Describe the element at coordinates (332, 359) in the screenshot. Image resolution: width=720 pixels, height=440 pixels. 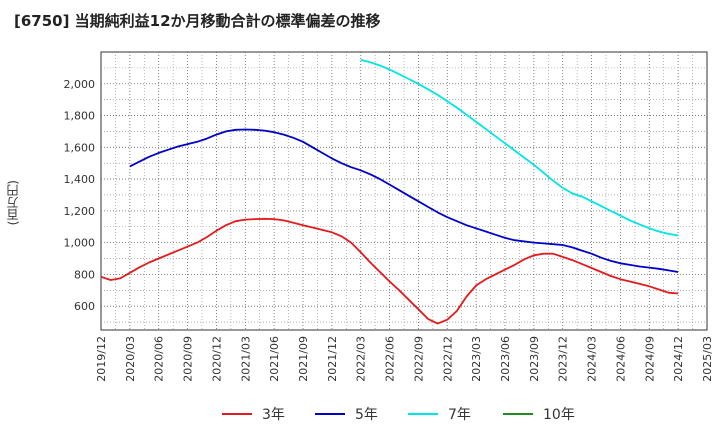
I see `x-tick-label: 2021/12` at that location.